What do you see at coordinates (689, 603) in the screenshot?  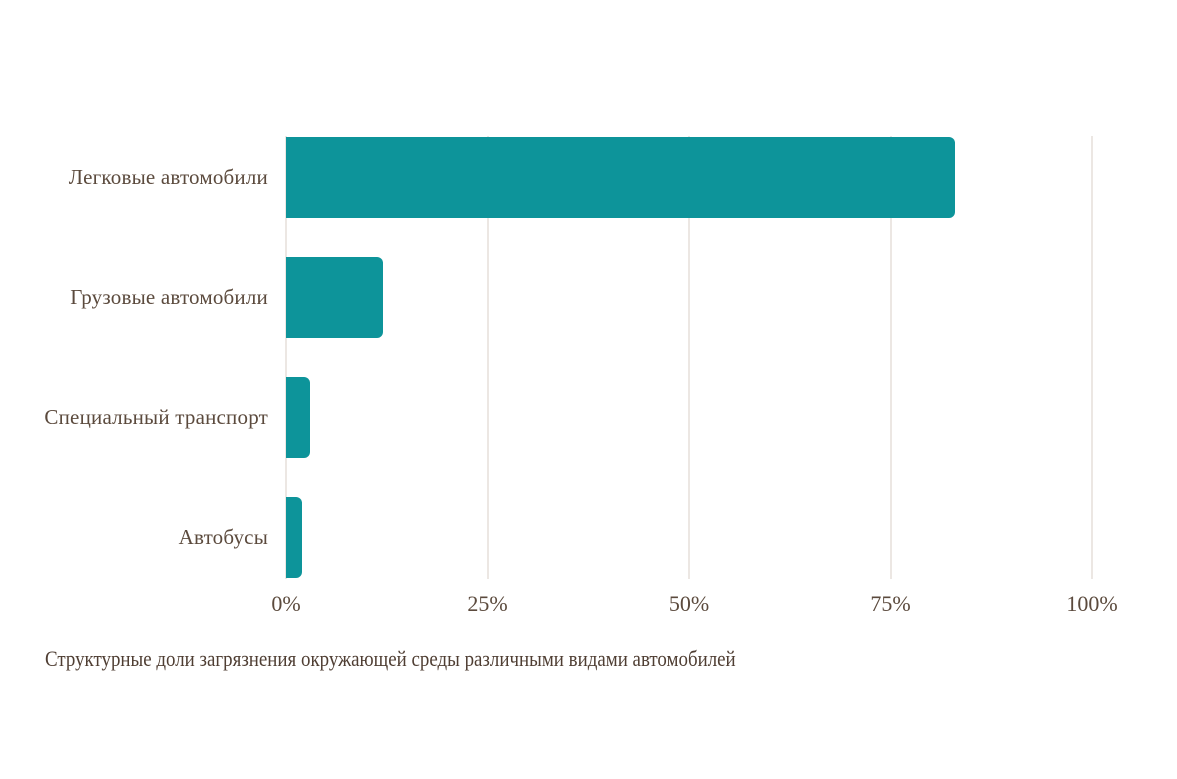 I see `x-tick-label-50: 50%` at bounding box center [689, 603].